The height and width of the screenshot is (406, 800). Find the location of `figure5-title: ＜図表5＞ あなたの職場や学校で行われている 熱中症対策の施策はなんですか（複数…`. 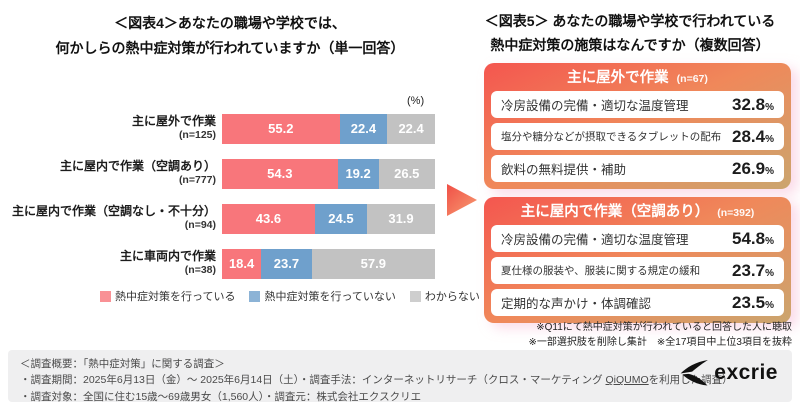

figure5-title: ＜図表5＞ あなたの職場や学校で行われている 熱中症対策の施策はなんですか（複数… is located at coordinates (630, 34).